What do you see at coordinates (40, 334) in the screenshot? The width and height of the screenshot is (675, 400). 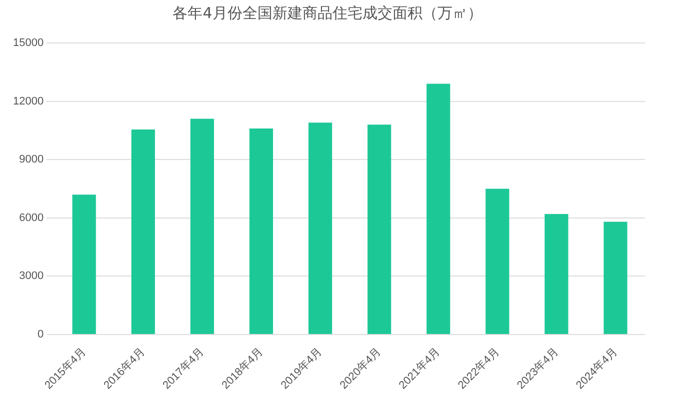 I see `y-tick-label: 0` at bounding box center [40, 334].